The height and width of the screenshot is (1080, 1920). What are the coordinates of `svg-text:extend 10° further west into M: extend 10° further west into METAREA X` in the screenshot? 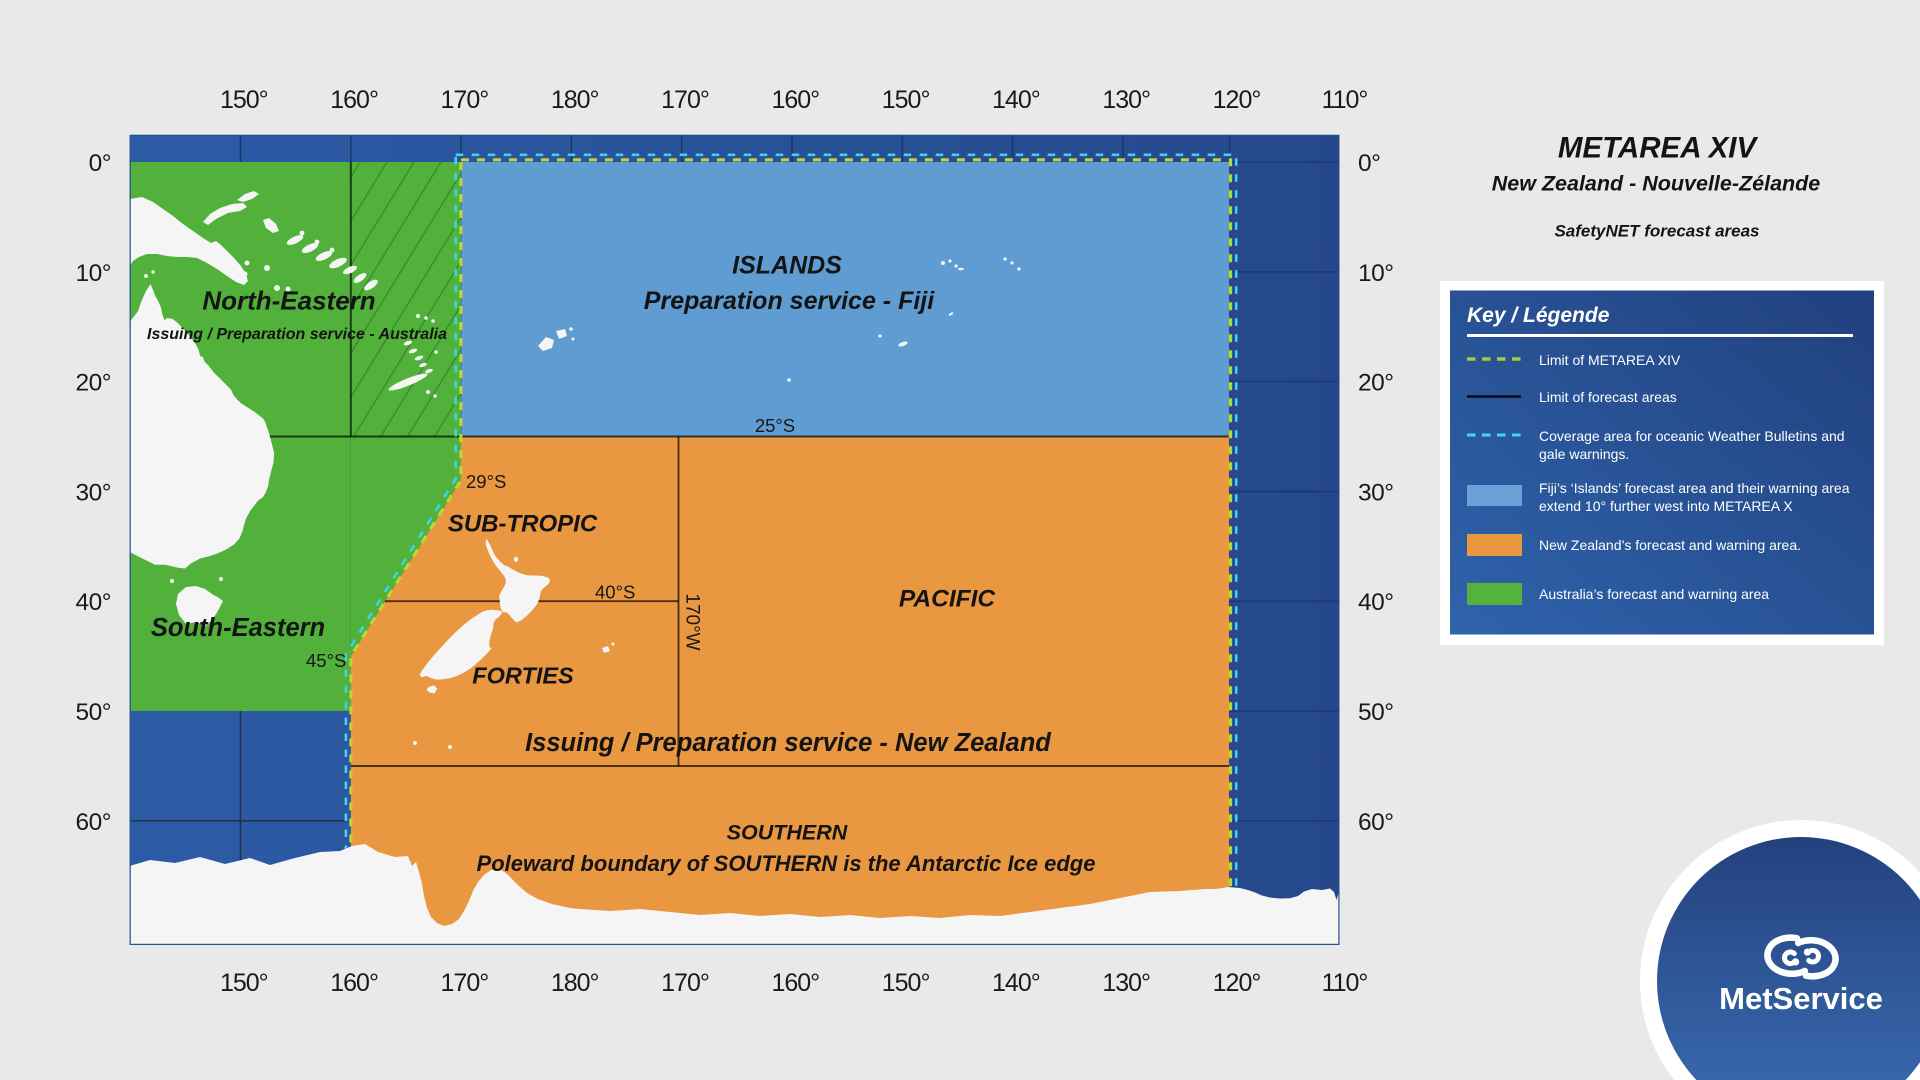 It's located at (1666, 506).